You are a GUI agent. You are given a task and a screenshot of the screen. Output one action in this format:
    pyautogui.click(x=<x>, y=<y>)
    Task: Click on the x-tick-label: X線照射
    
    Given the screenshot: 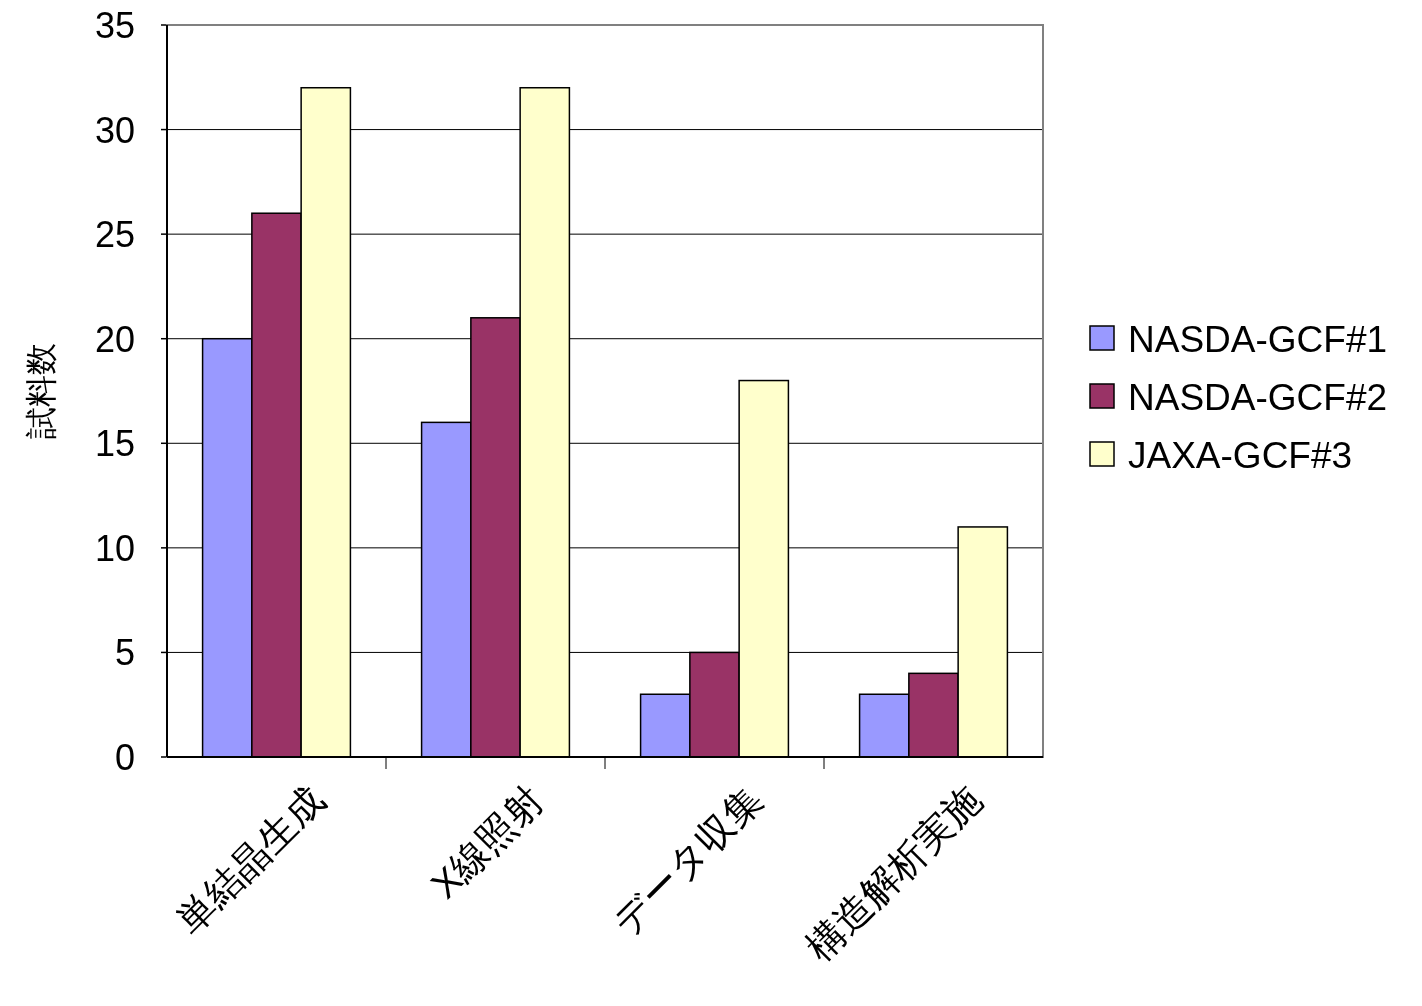 What is the action you would take?
    pyautogui.click(x=487, y=842)
    